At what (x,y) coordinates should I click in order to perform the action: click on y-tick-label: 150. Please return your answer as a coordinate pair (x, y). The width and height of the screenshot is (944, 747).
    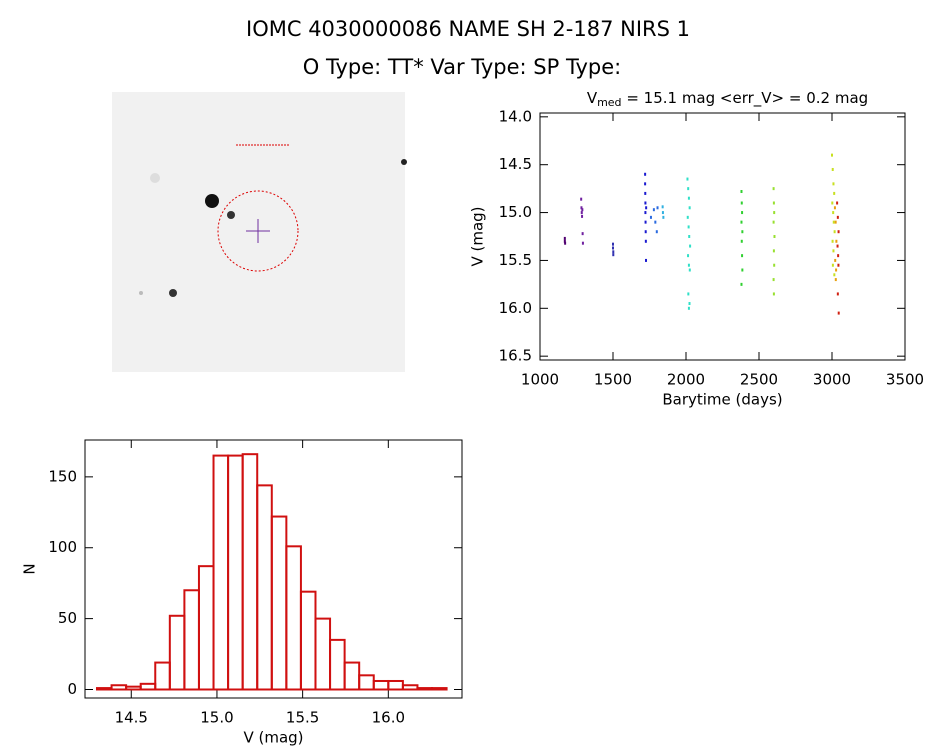
    Looking at the image, I should click on (62, 476).